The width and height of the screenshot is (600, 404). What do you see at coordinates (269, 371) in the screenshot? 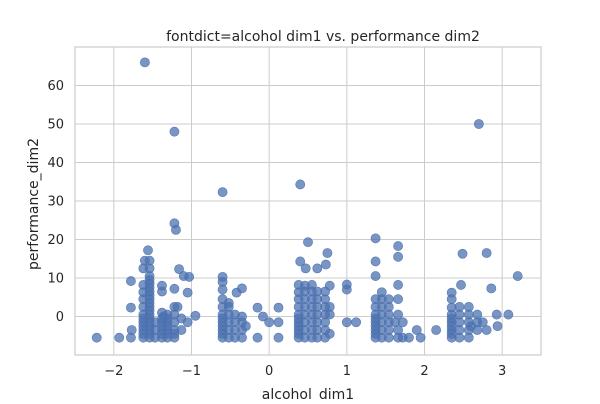
I see `x-tick-label: 0` at bounding box center [269, 371].